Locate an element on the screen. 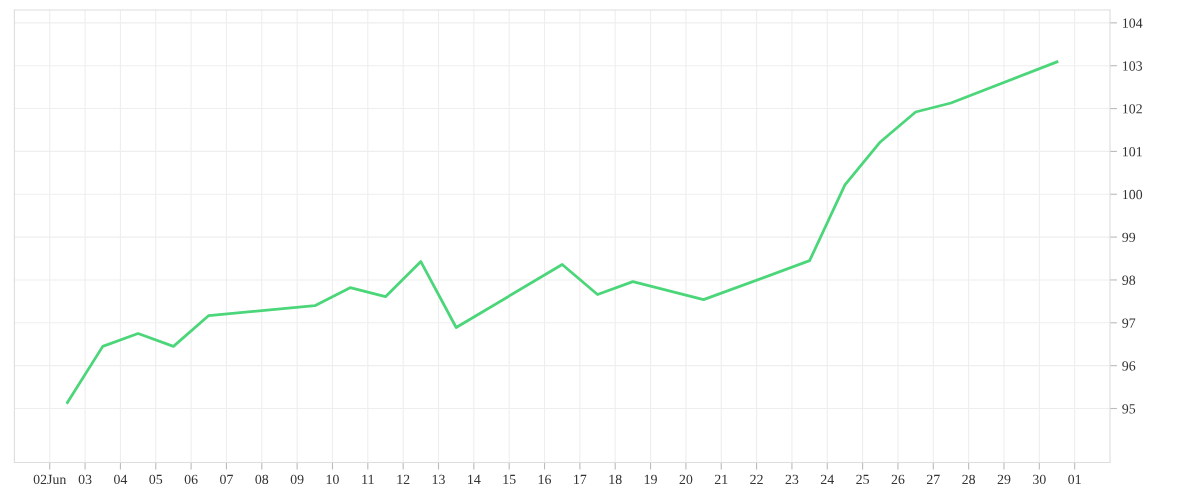 The height and width of the screenshot is (500, 1200). x-tick-label: 19 is located at coordinates (650, 479).